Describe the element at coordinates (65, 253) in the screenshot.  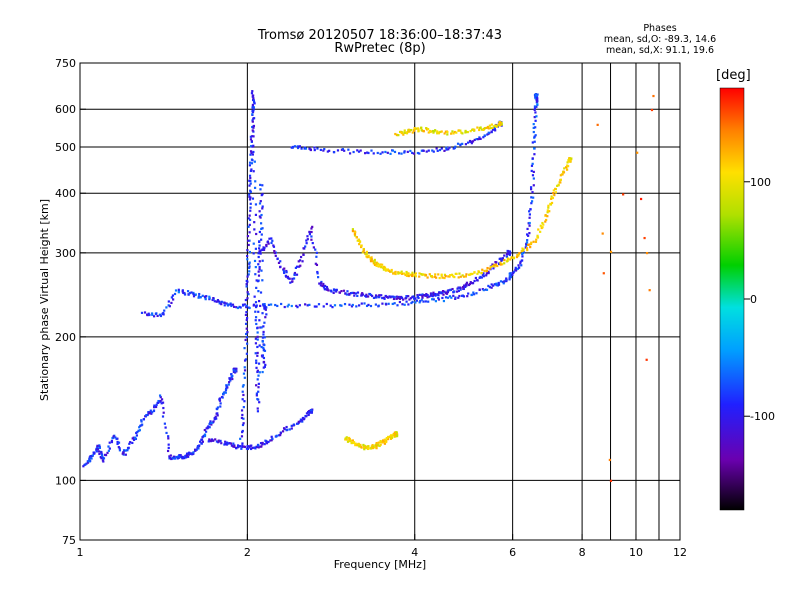
I see `y-tick-label: 300` at that location.